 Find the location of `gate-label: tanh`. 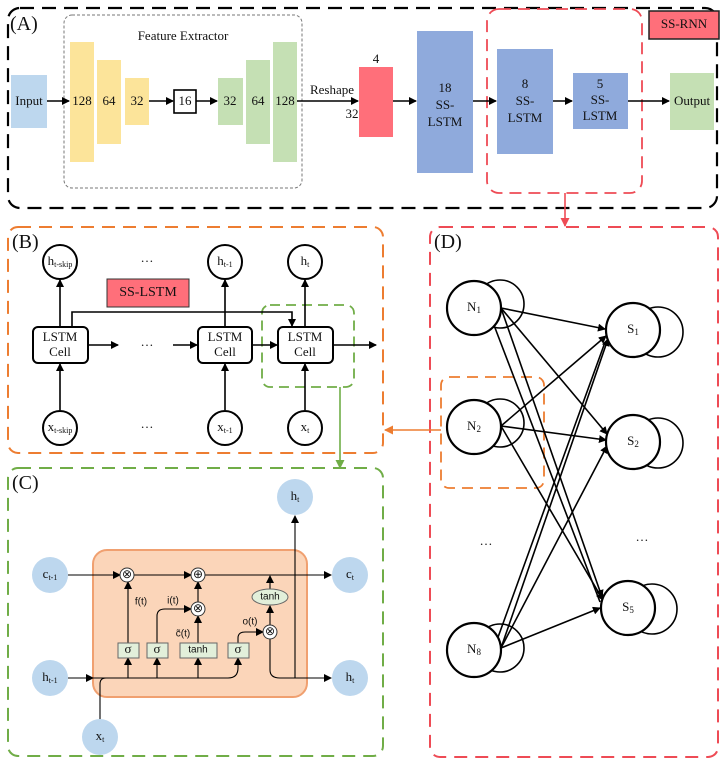

gate-label: tanh is located at coordinates (197, 650).